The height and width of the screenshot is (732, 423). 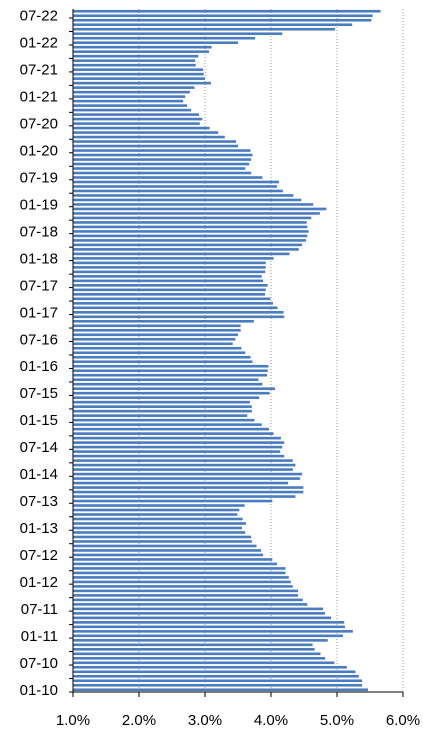 I want to click on x-tick-label: 1.0%, so click(x=73, y=720).